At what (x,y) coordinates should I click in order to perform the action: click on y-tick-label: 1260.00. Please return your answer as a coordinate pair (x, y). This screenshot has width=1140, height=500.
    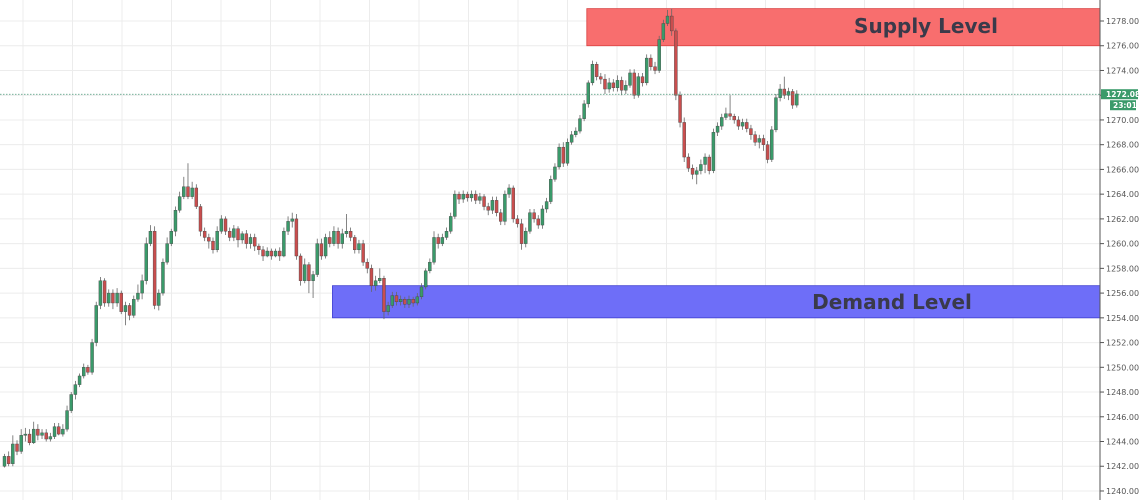
    Looking at the image, I should click on (1122, 244).